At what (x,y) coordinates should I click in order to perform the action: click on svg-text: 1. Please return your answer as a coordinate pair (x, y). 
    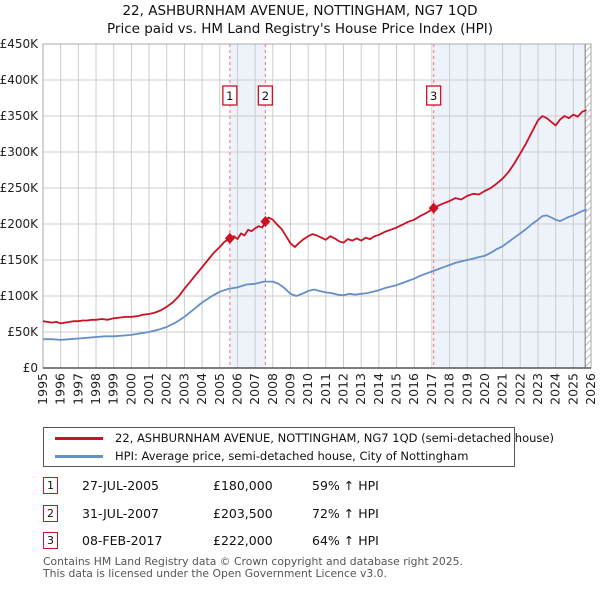
    Looking at the image, I should click on (229, 96).